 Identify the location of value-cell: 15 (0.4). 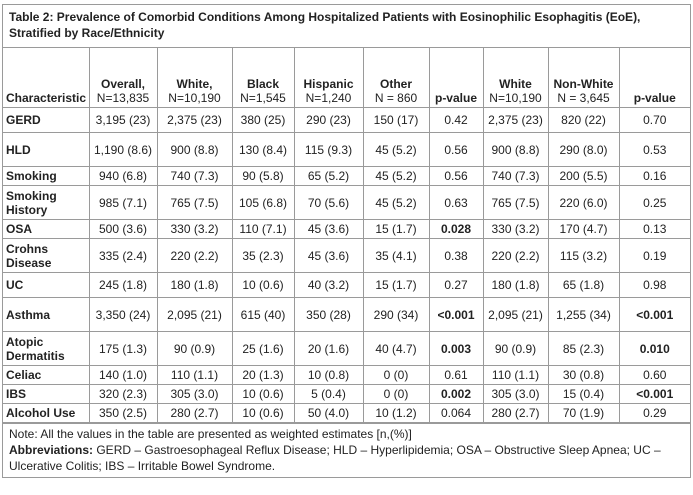
(583, 394).